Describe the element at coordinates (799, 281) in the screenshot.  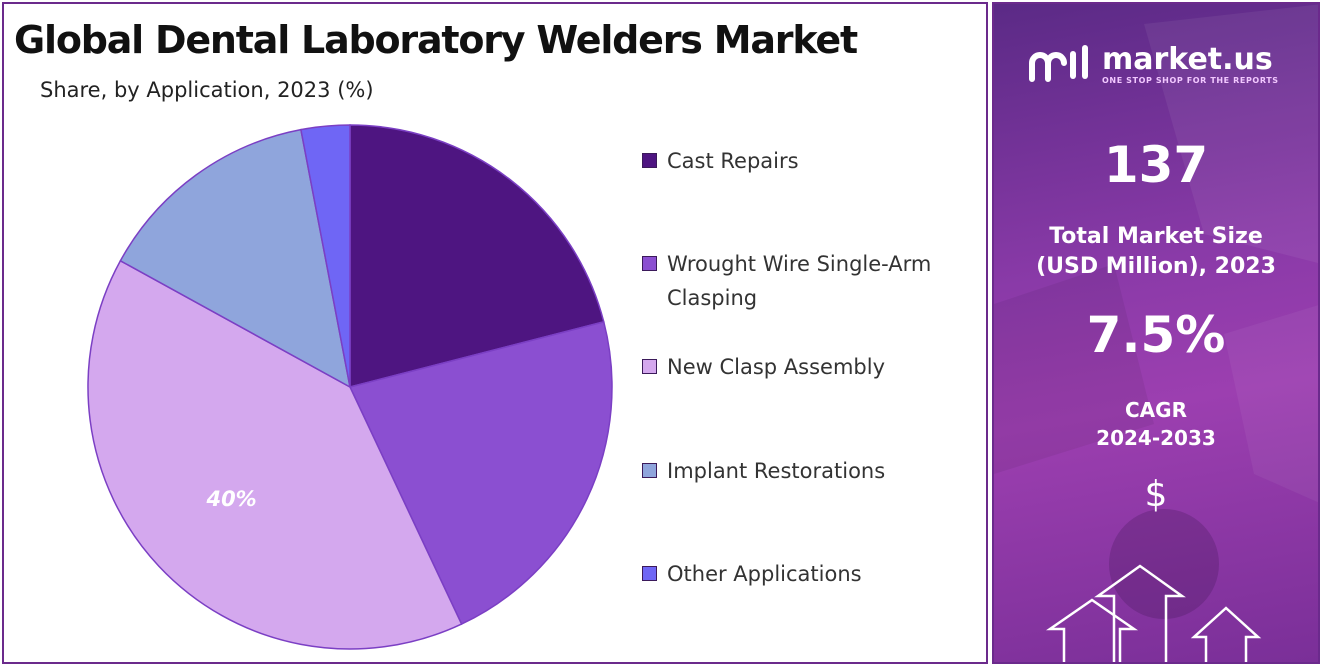
I see `legend-label: Wrought Wire Single-Arm Clasping` at that location.